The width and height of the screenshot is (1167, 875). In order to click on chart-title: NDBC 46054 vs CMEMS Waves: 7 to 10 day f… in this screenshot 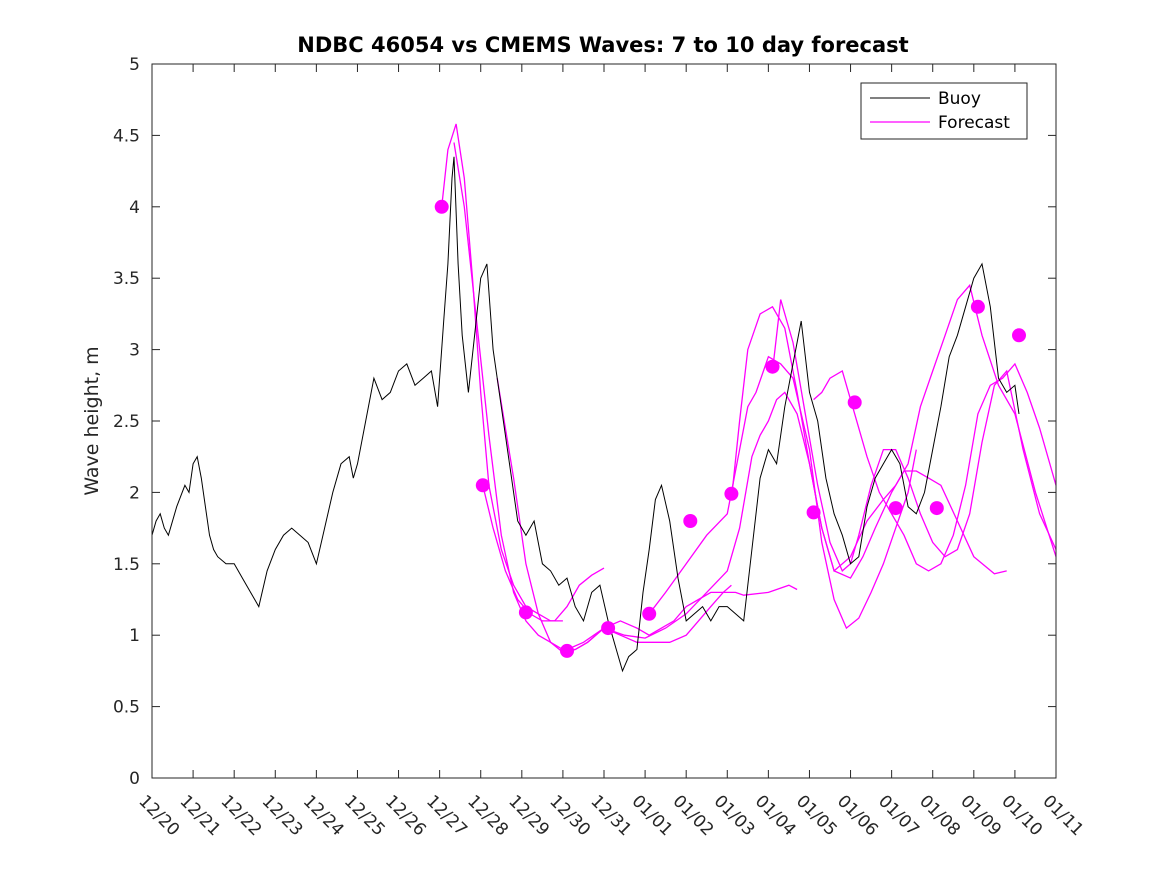, I will do `click(602, 45)`.